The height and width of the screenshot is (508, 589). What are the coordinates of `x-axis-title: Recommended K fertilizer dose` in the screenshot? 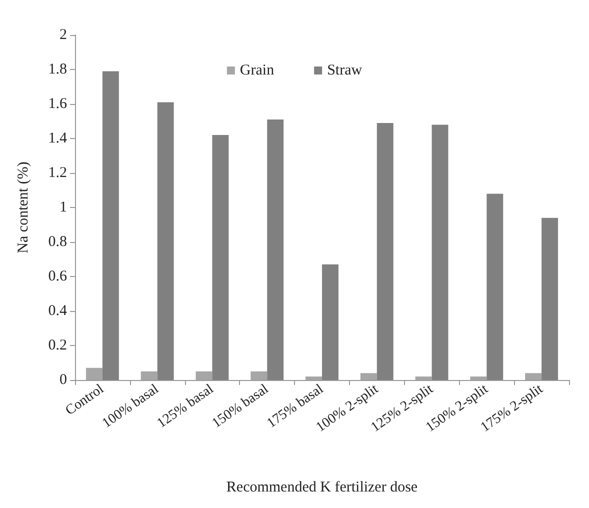 It's located at (322, 488).